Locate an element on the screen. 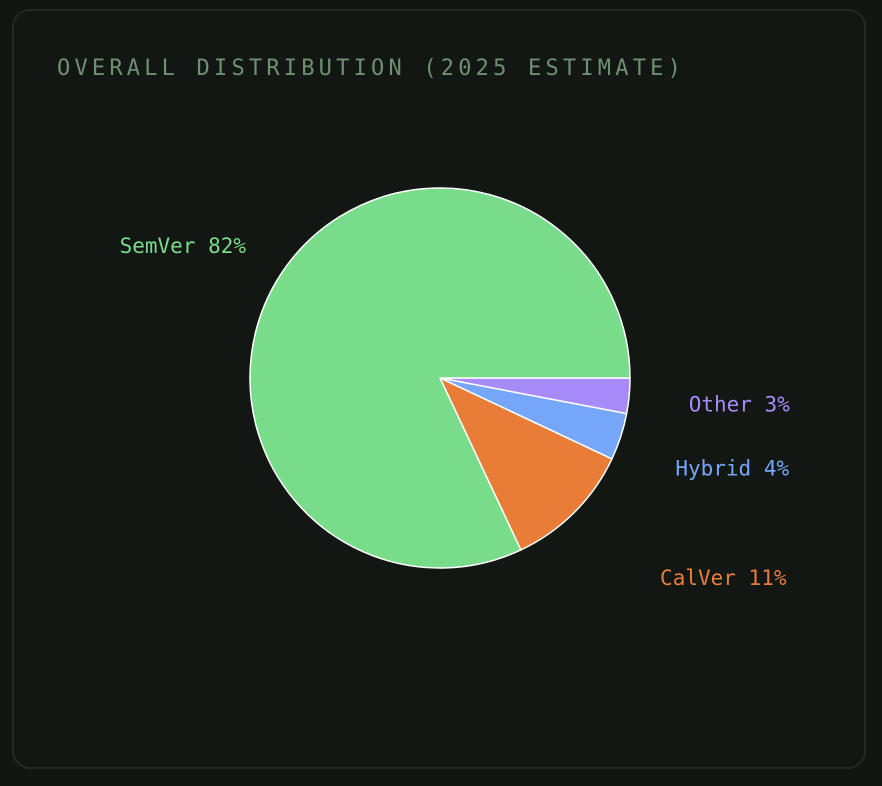 The width and height of the screenshot is (882, 786). pie-slice-calver is located at coordinates (526, 464).